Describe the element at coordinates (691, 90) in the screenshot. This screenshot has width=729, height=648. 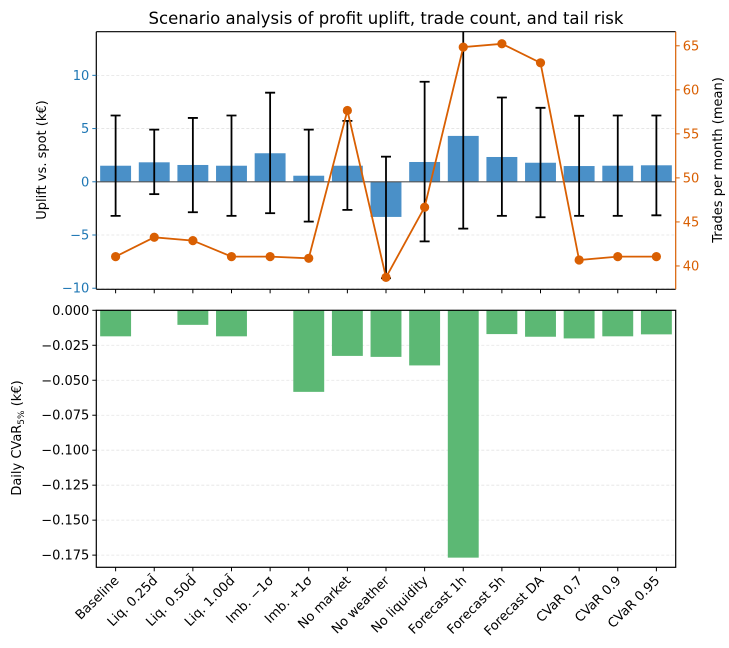
I see `y2-tick-label: 60` at that location.